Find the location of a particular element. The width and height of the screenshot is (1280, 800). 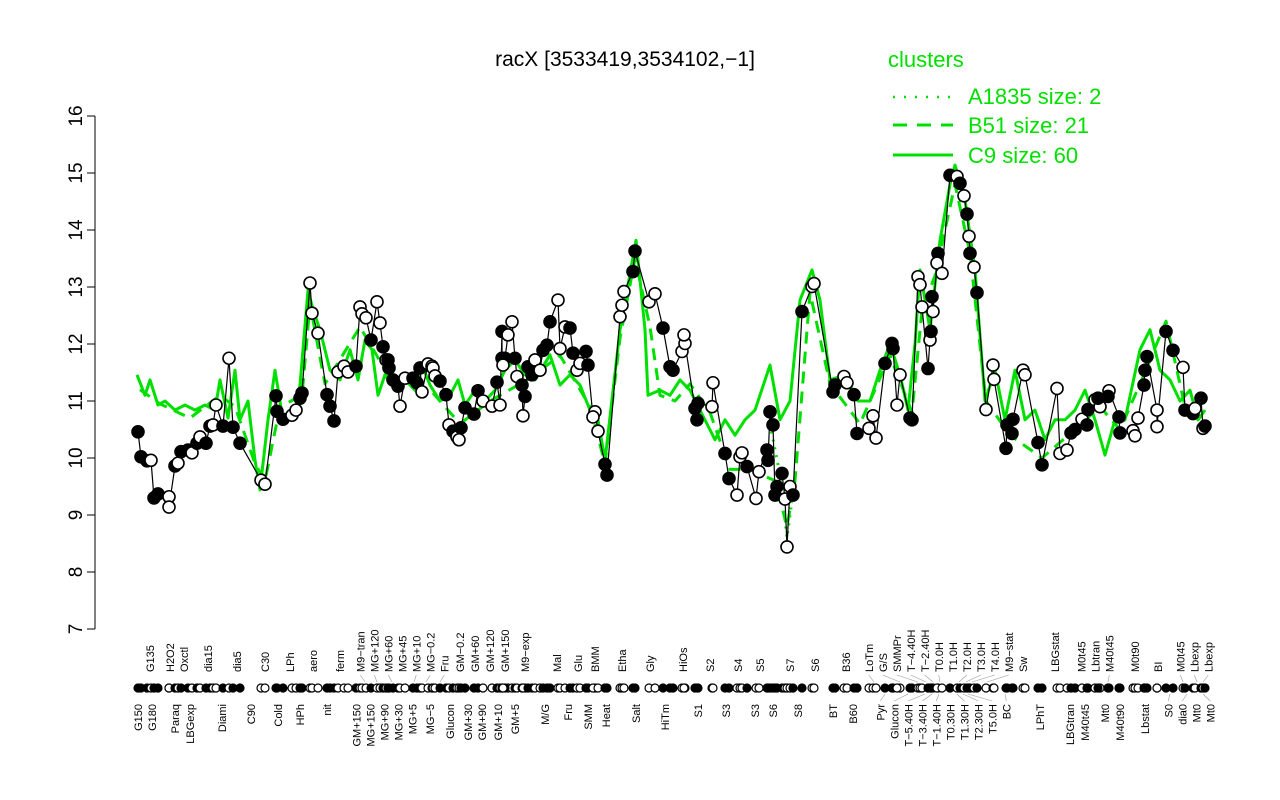

x-label-top: S6 is located at coordinates (816, 665).